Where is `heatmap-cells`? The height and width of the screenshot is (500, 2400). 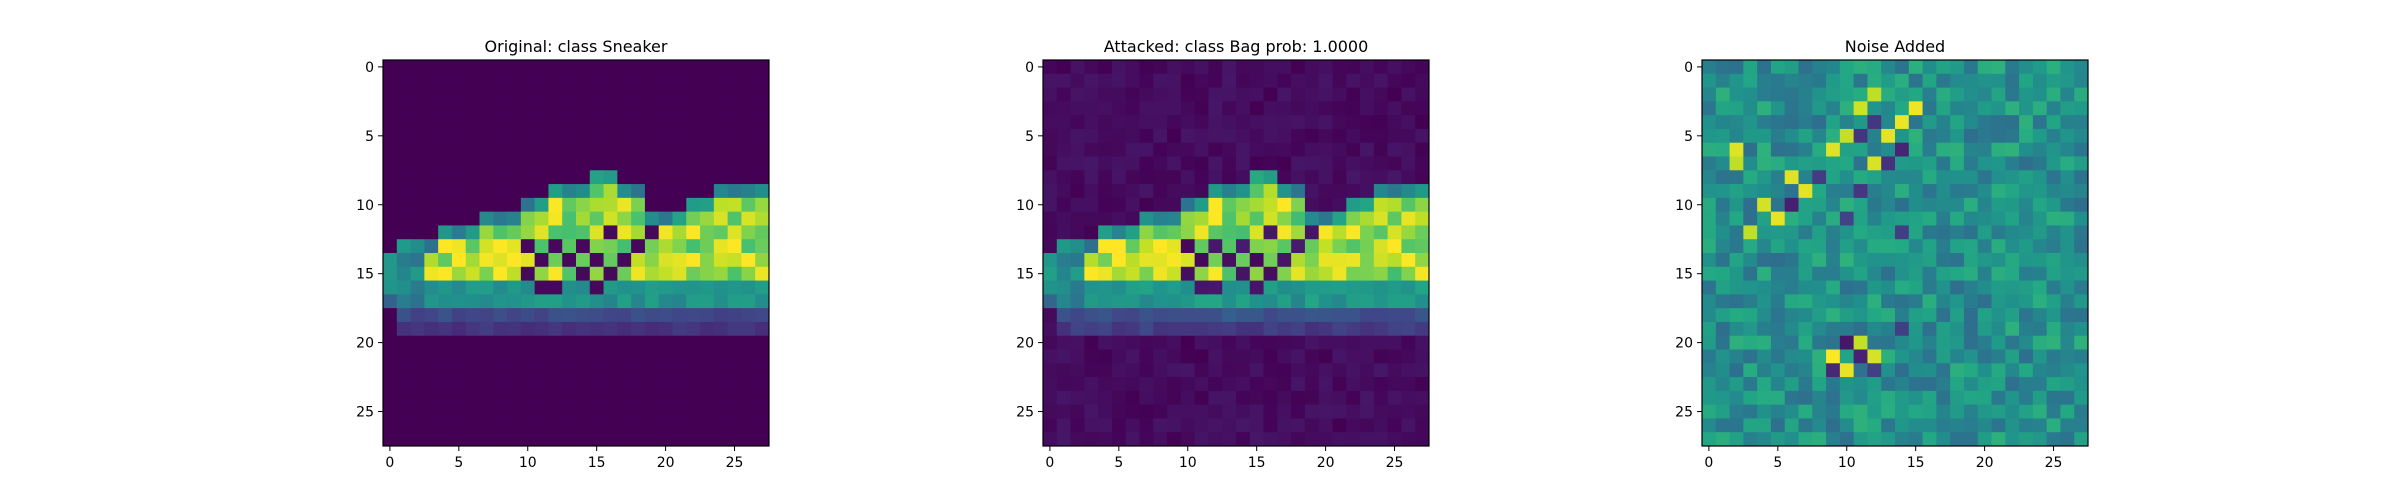
heatmap-cells is located at coordinates (1895, 253).